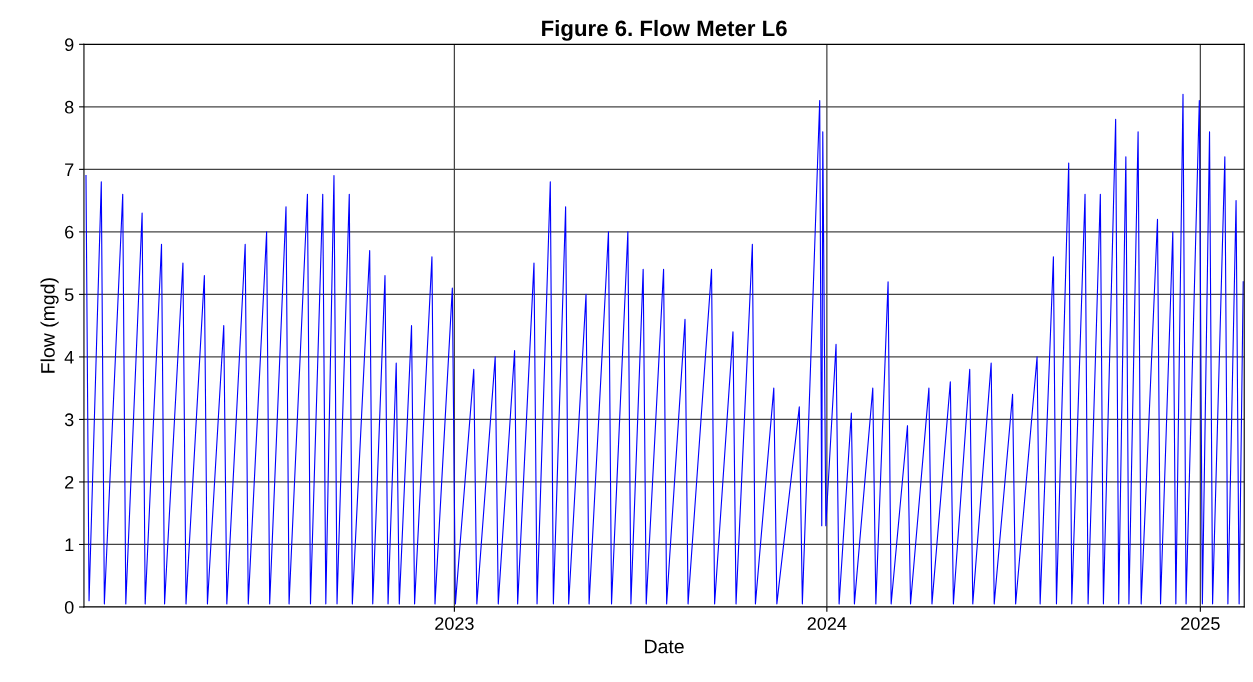 Image resolution: width=1253 pixels, height=682 pixels. I want to click on y-tick-label: 1, so click(69, 545).